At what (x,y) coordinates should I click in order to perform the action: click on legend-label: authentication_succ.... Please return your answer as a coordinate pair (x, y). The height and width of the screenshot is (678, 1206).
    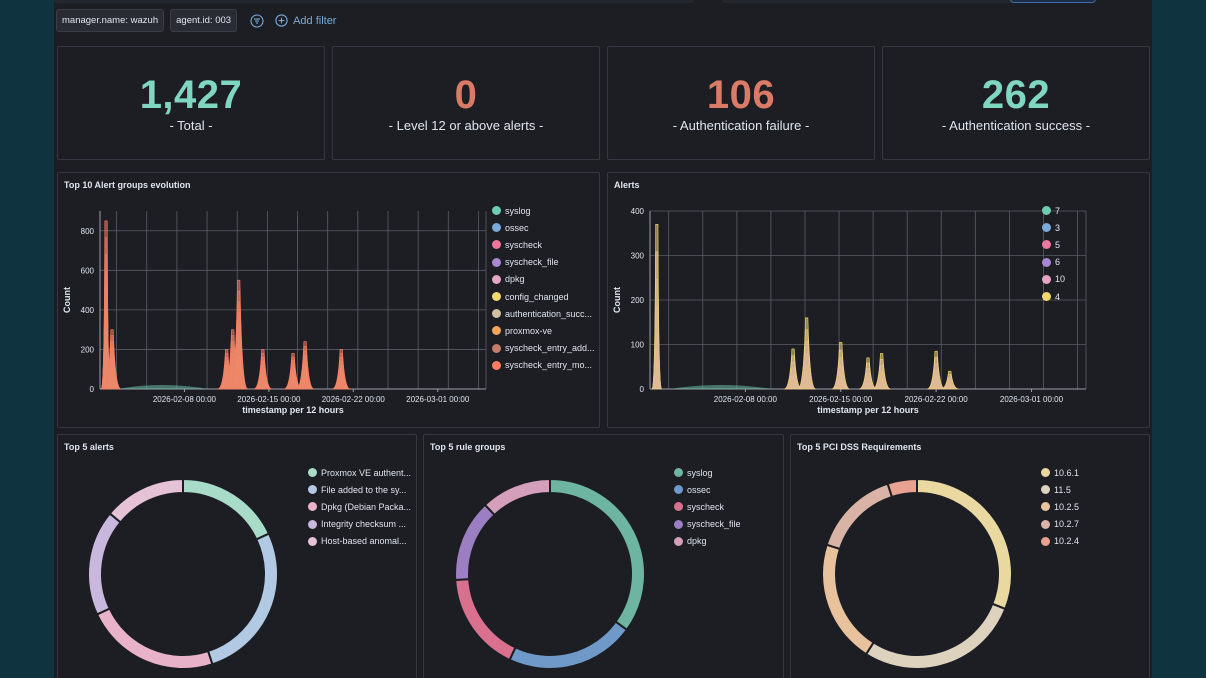
    Looking at the image, I should click on (549, 313).